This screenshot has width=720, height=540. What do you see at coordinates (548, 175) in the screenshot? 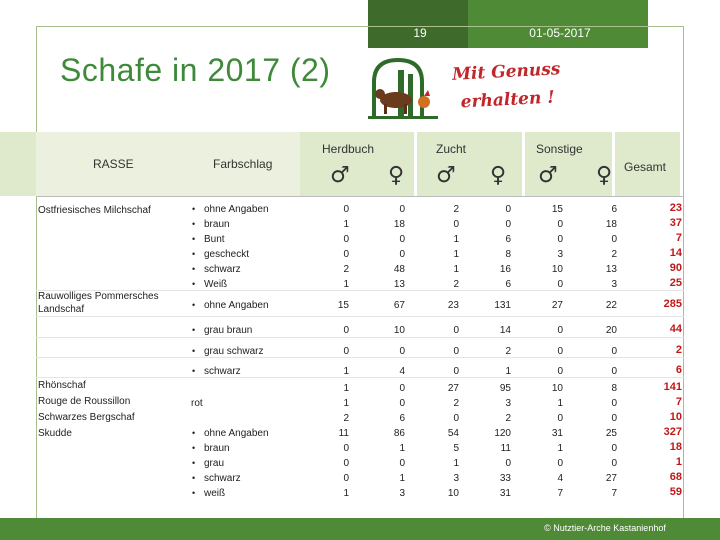
I see `male-symbol-sonstige: ♂` at bounding box center [548, 175].